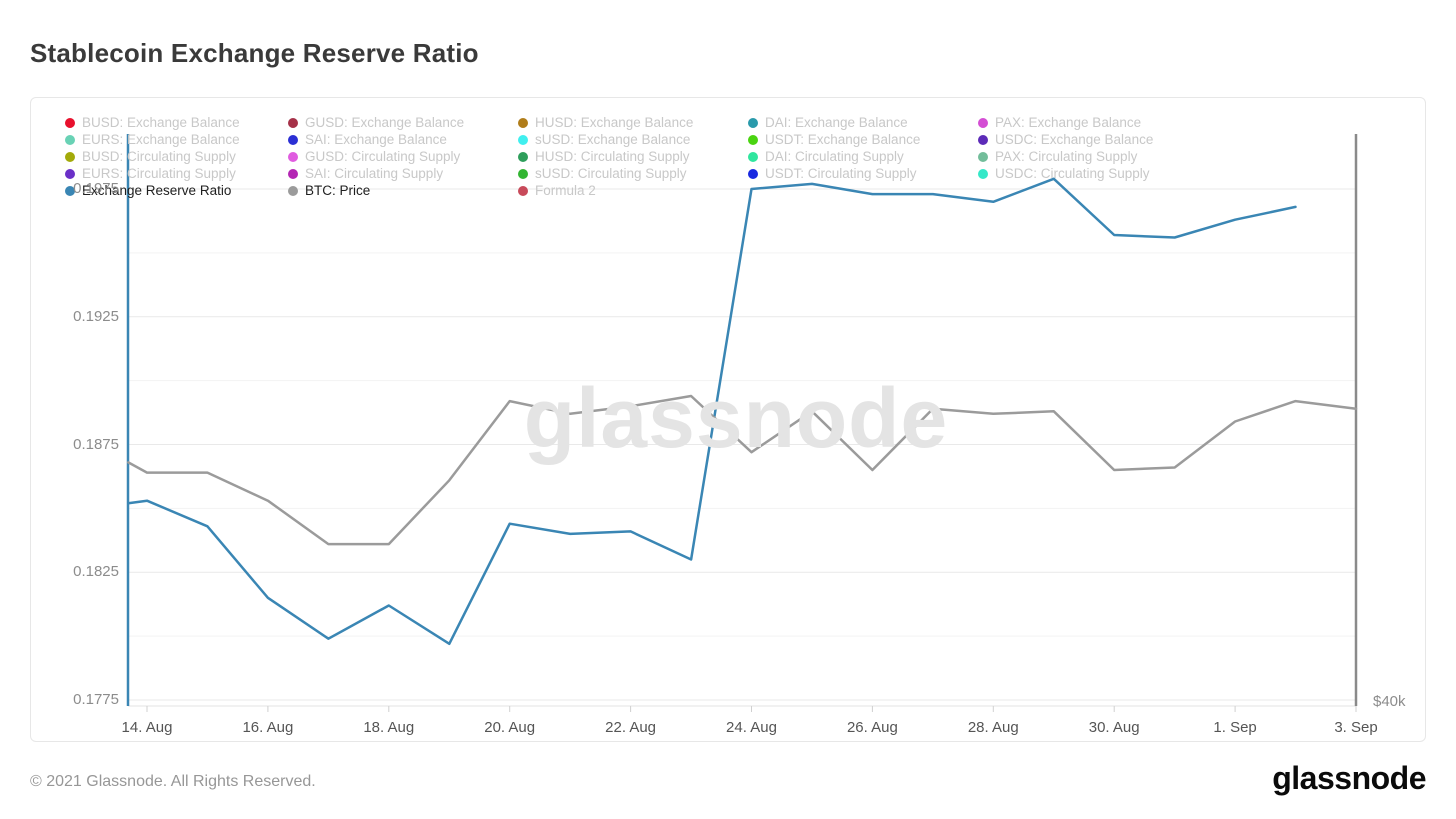 The image size is (1456, 819). What do you see at coordinates (161, 139) in the screenshot?
I see `legend-item-label: EURS: Exchange Balance` at bounding box center [161, 139].